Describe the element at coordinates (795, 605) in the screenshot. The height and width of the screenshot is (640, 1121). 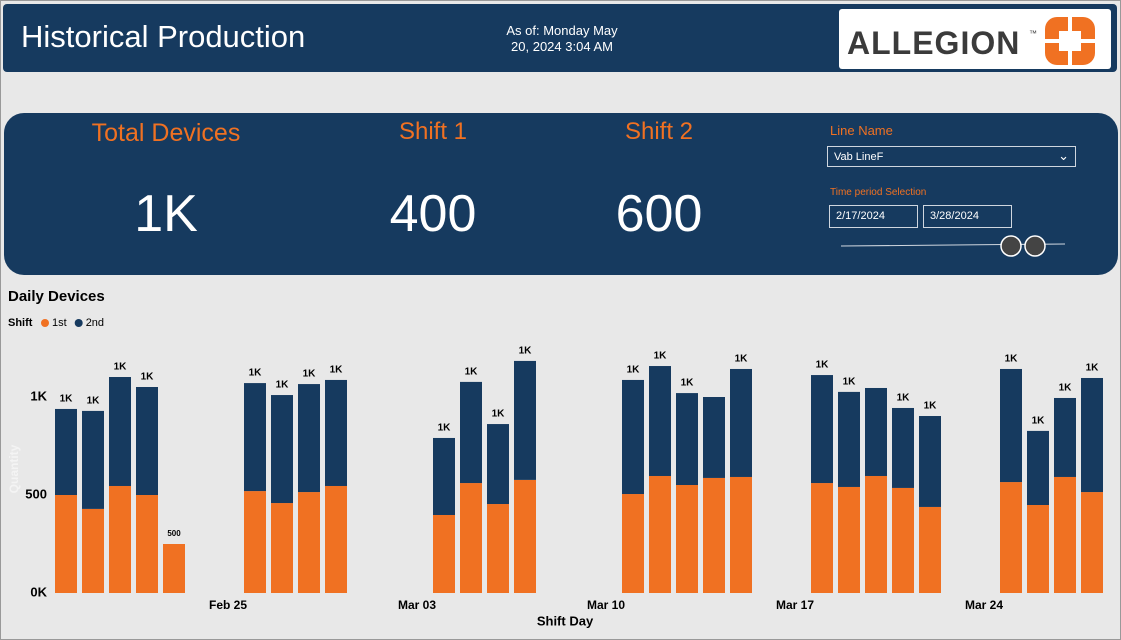
I see `x-tick-label: Mar 17` at that location.